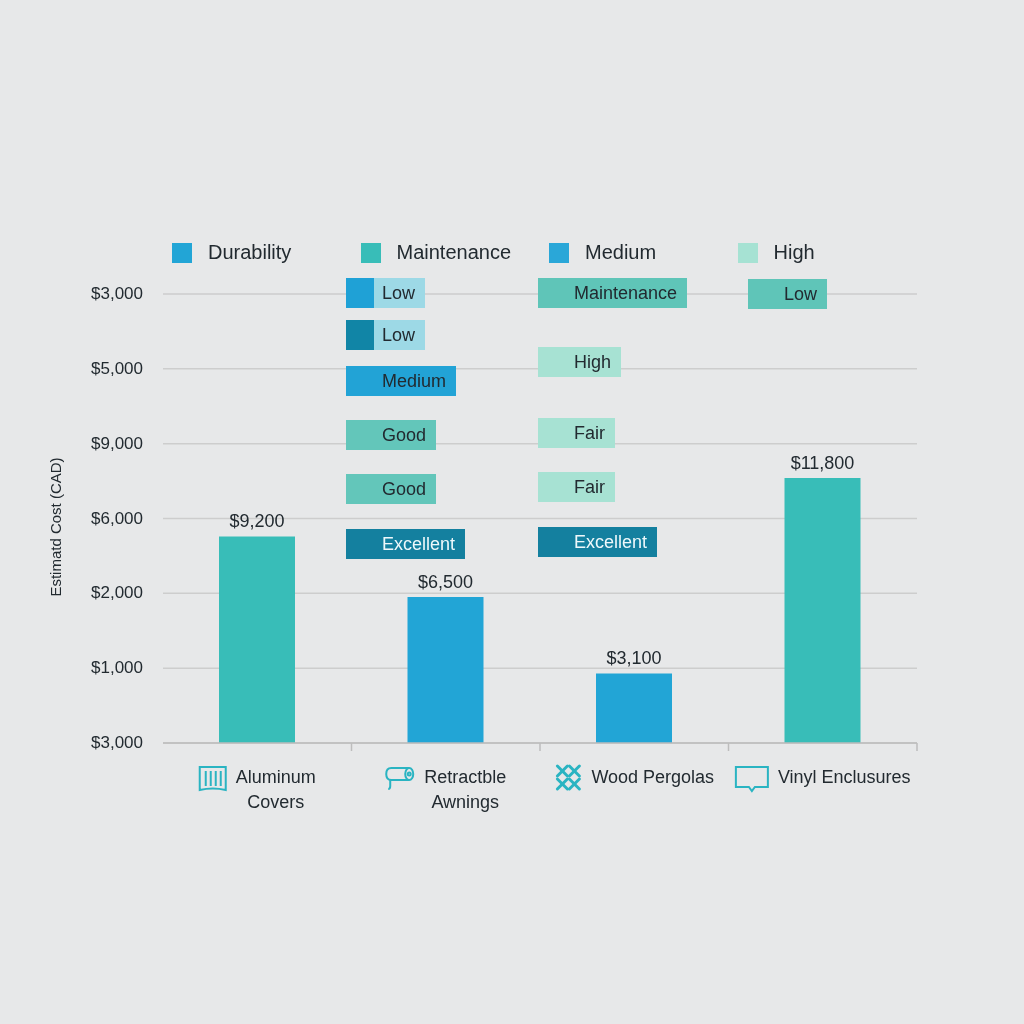  What do you see at coordinates (613, 293) in the screenshot?
I see `annotation: Maintenance` at bounding box center [613, 293].